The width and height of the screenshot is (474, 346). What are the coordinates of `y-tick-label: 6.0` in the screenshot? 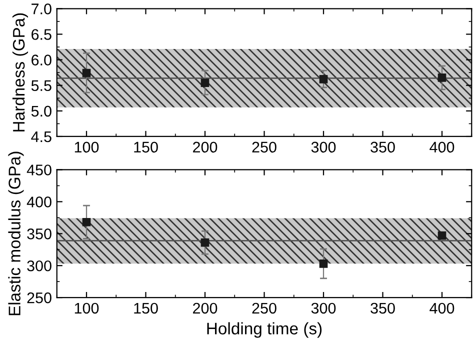 It's located at (42, 60).